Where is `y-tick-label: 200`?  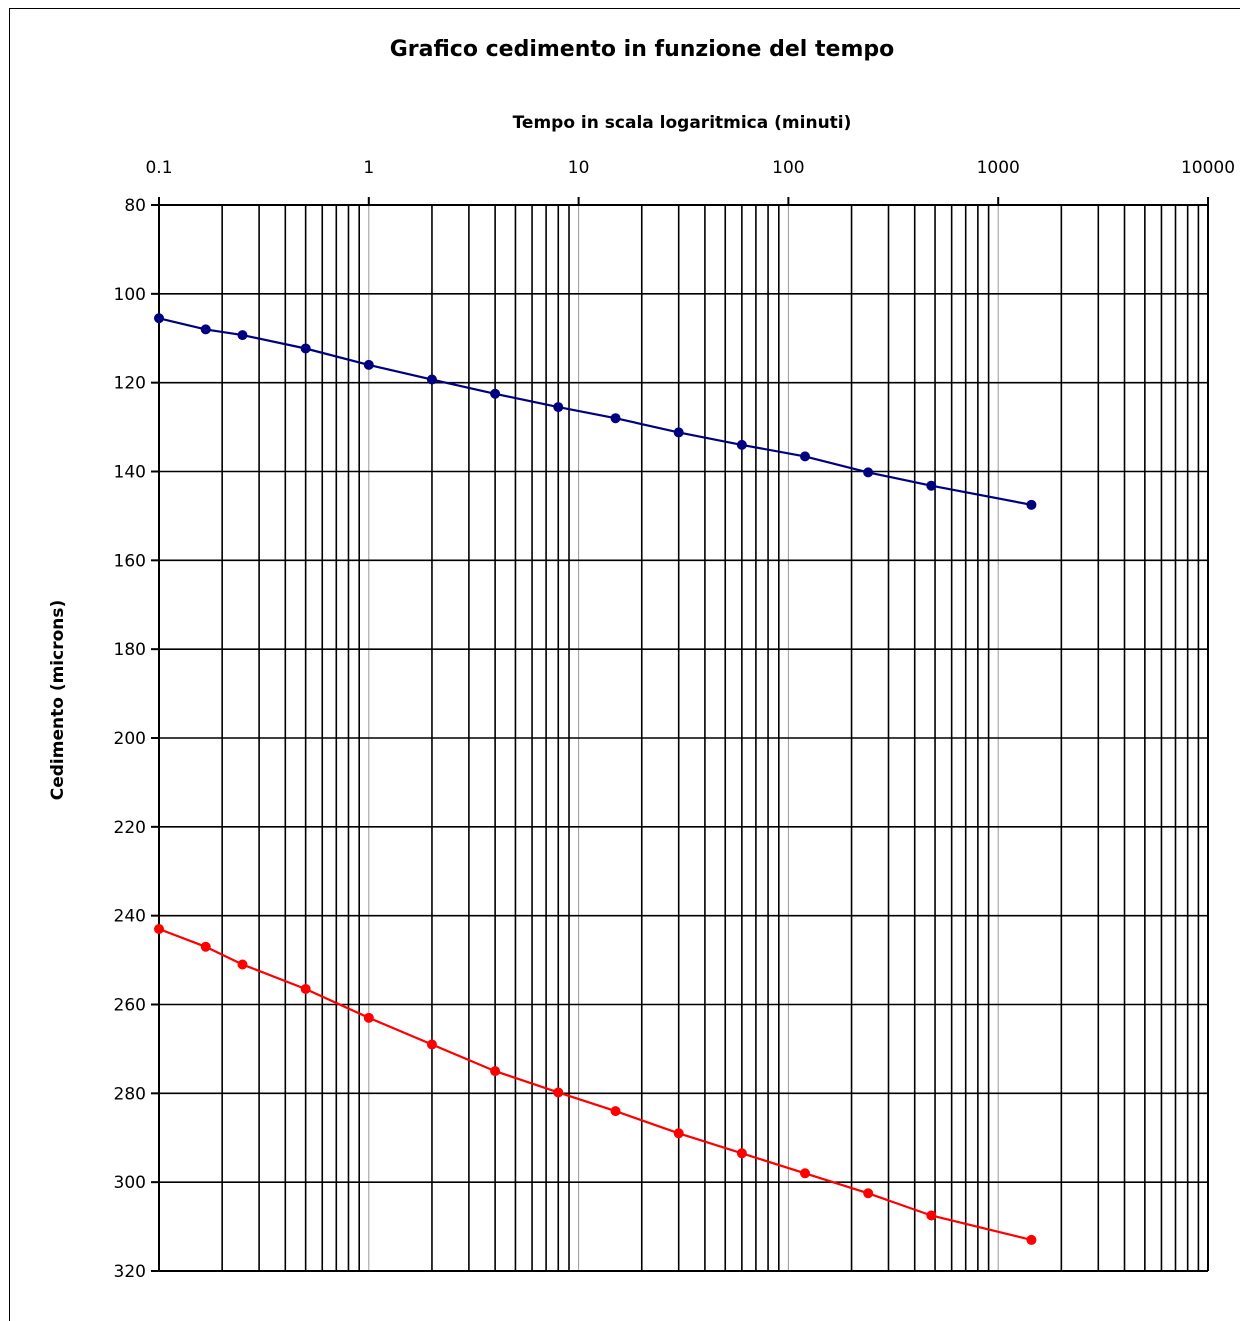 y-tick-label: 200 is located at coordinates (130, 739).